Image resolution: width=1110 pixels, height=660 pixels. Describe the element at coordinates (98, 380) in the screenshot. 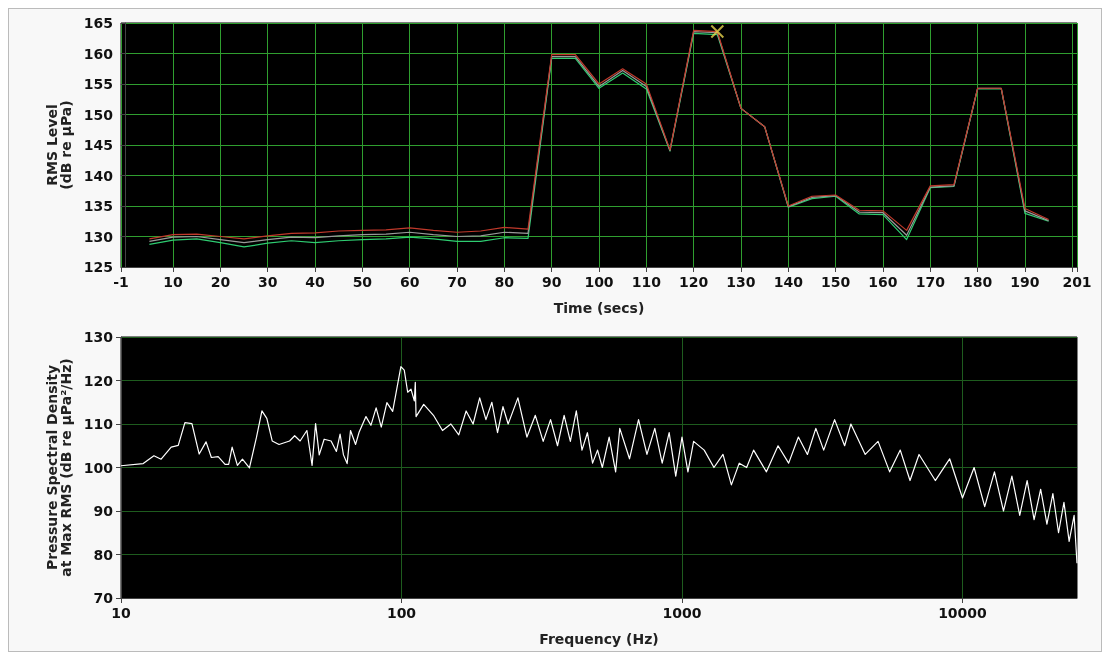

I see `y-tick-label: 120` at that location.